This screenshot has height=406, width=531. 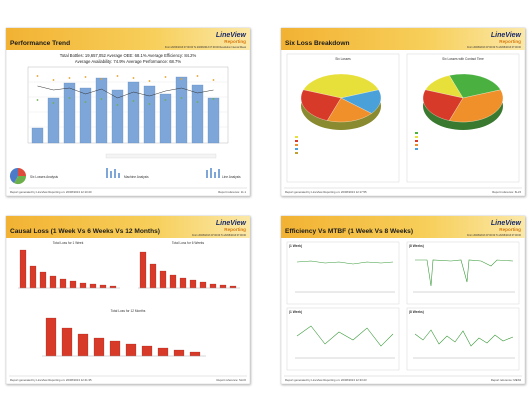 I want to click on pie-3d, so click(x=463, y=101).